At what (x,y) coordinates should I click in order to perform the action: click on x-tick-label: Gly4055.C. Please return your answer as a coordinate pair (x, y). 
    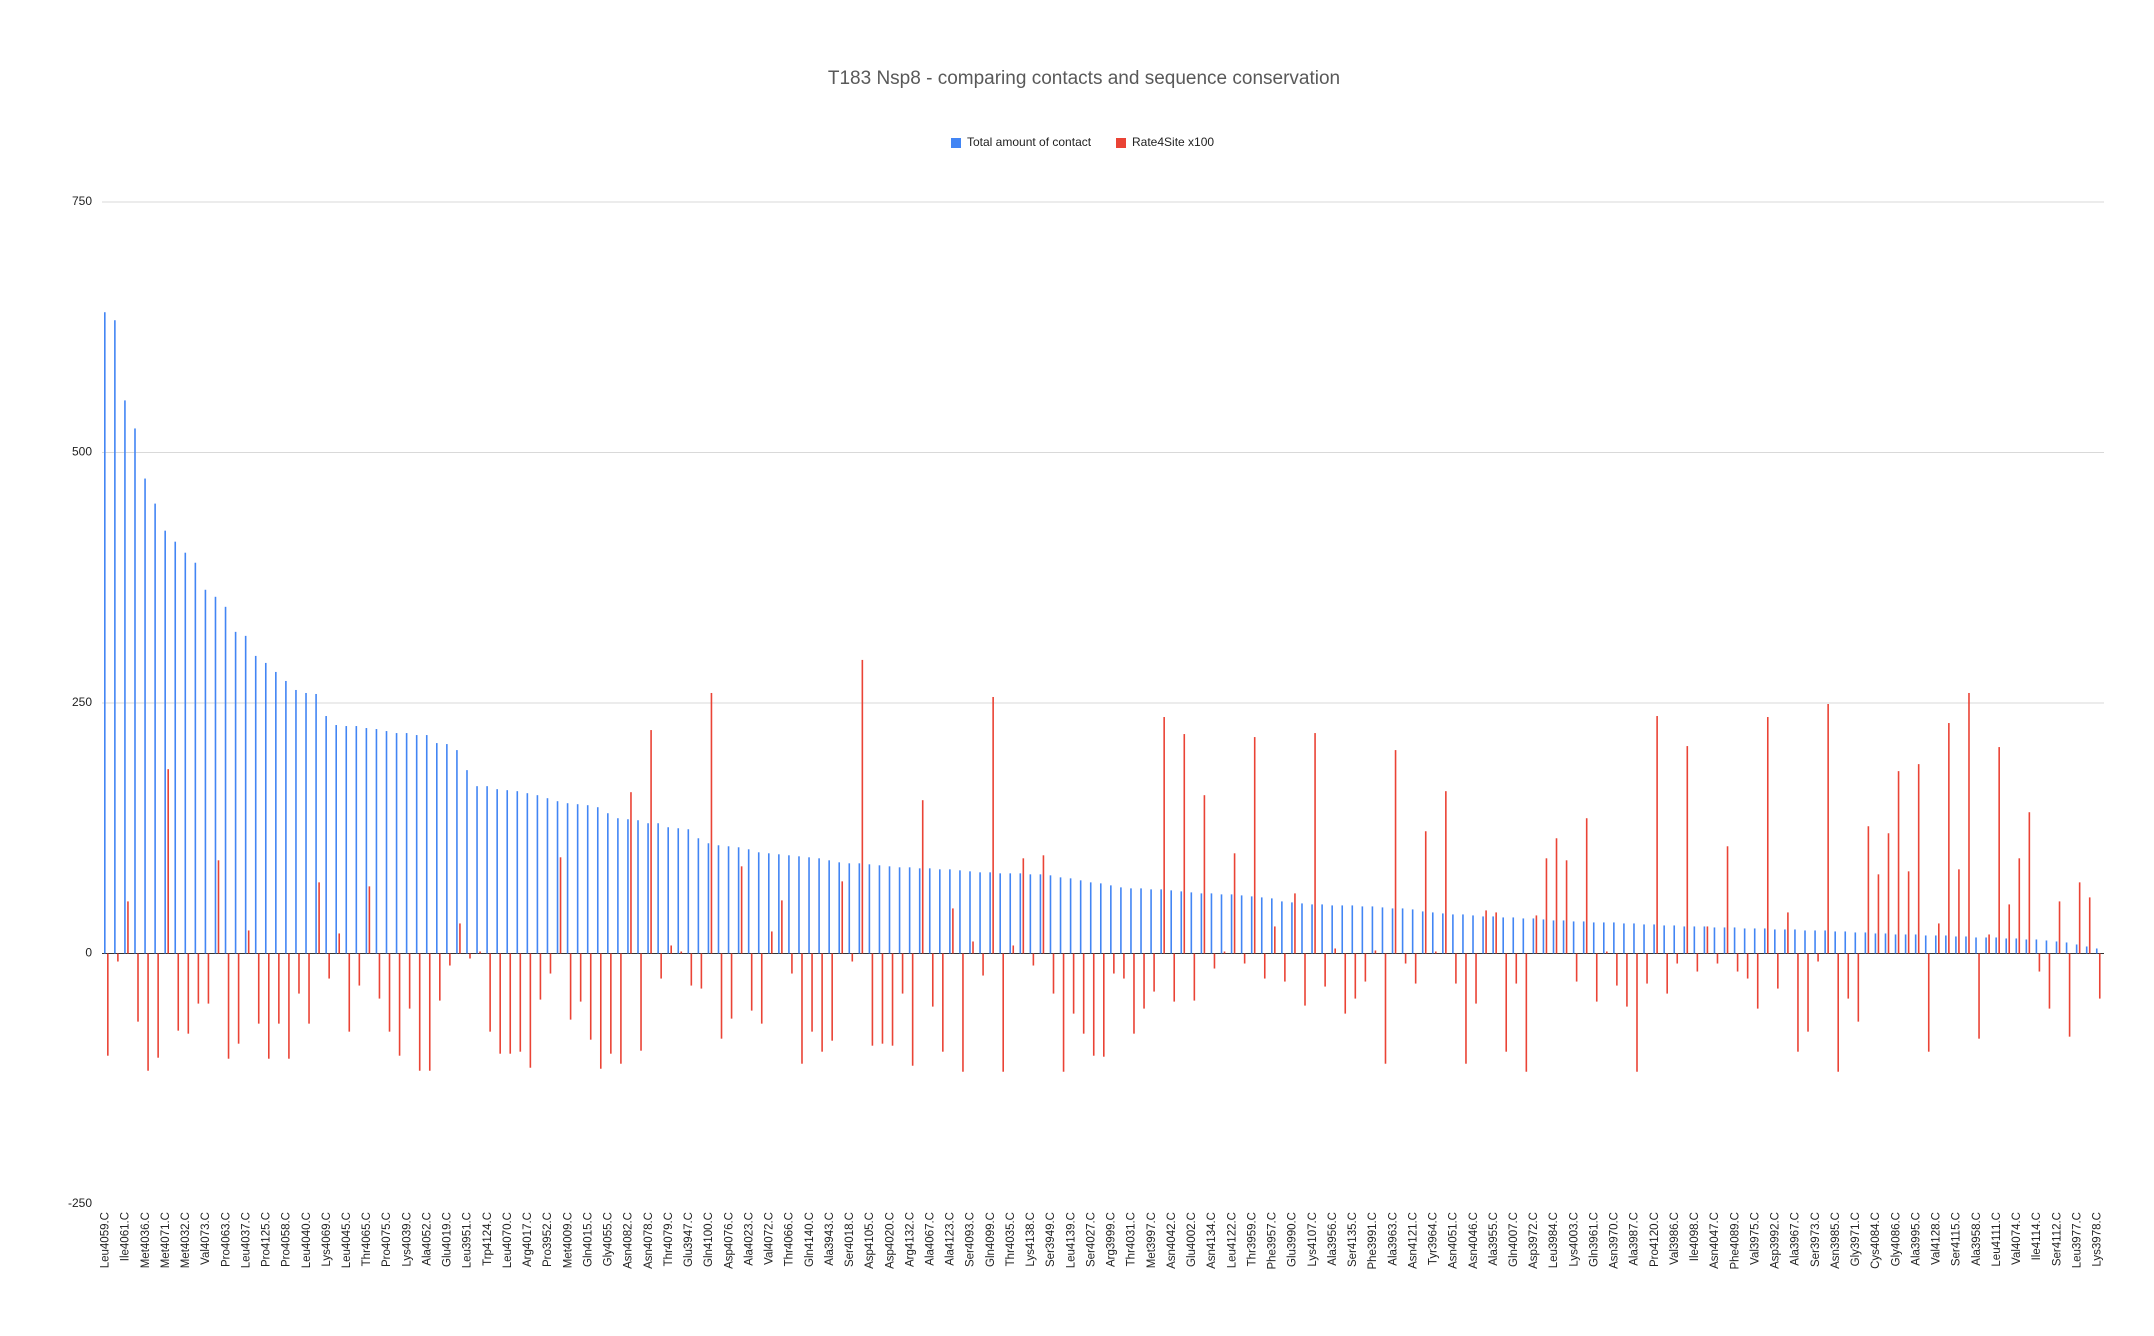
    Looking at the image, I should click on (609, 1239).